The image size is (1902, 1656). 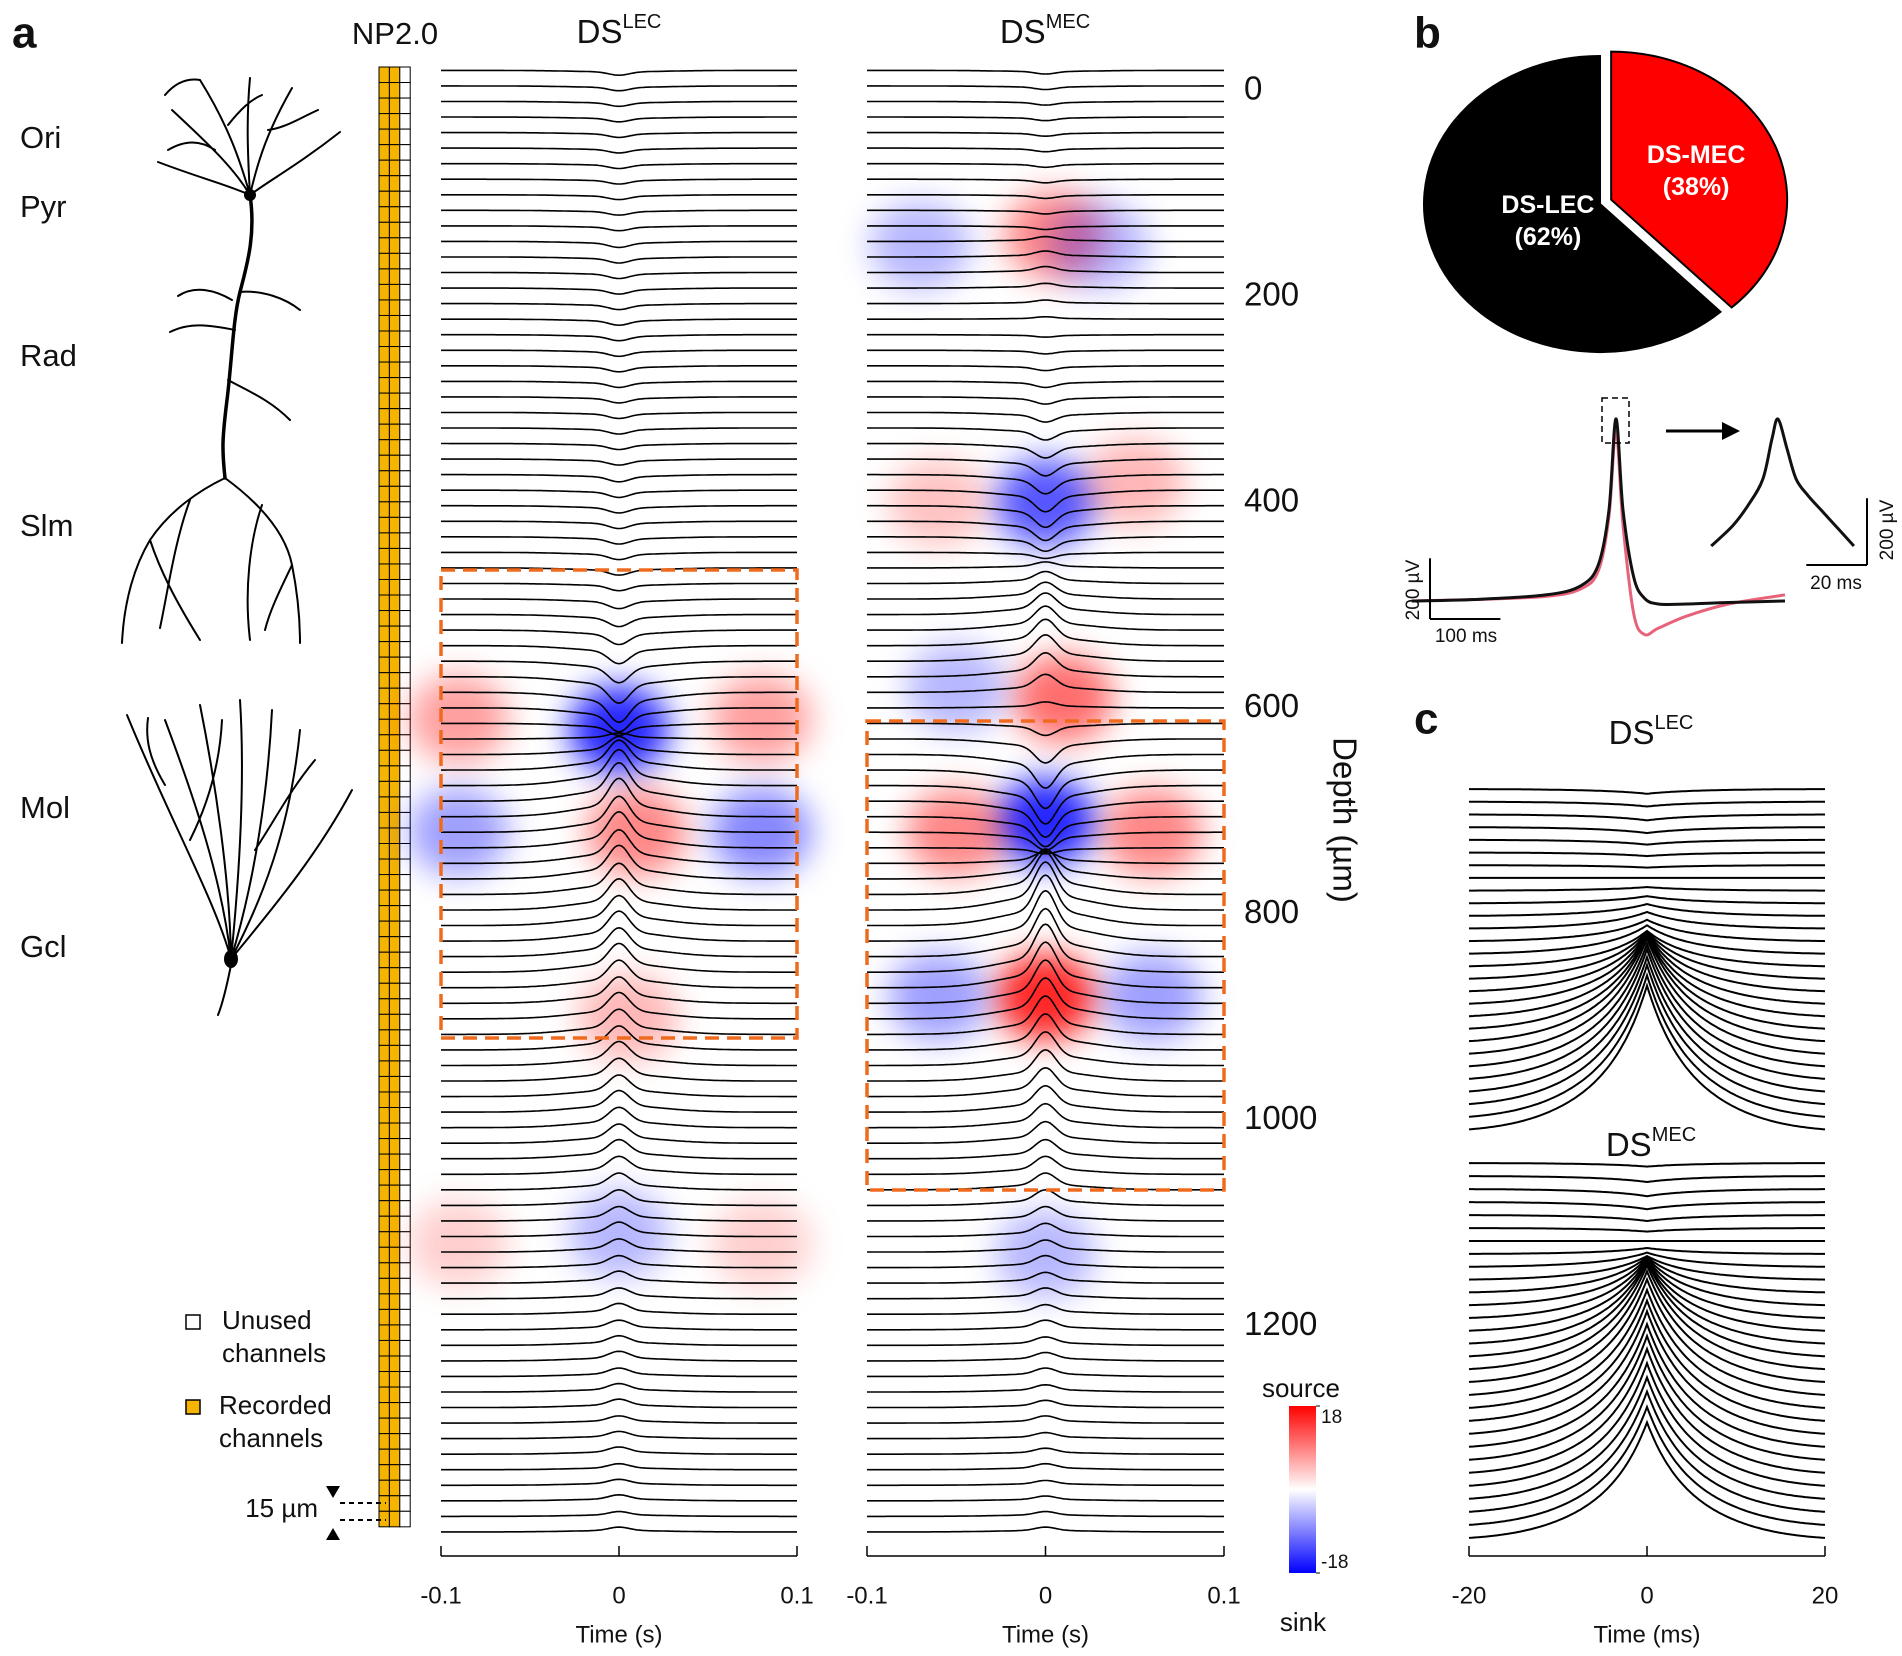 I want to click on scalebar-label: 100 ms, so click(x=1466, y=636).